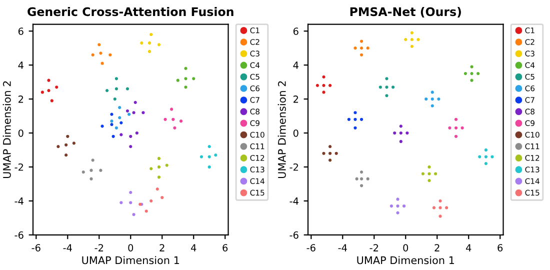 The width and height of the screenshot is (550, 270). Describe the element at coordinates (19, 235) in the screenshot. I see `y-tick-label: -6` at that location.